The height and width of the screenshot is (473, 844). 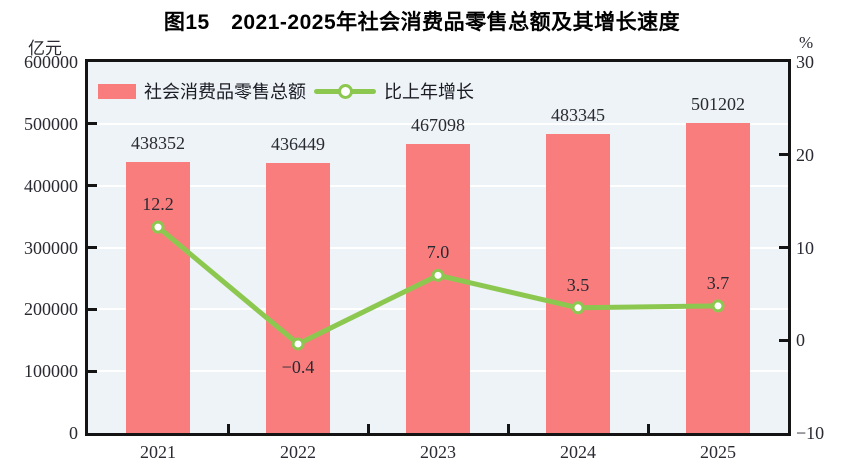 I want to click on legend-label-bar-series: 社会消费品零售总额, so click(x=225, y=92).